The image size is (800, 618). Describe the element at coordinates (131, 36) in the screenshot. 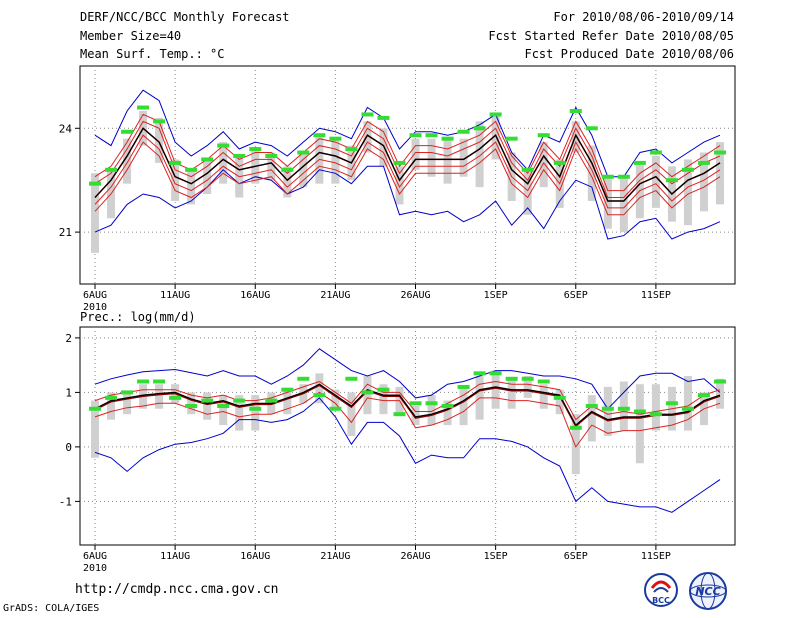

I see `member-size-label: Member Size=40` at that location.